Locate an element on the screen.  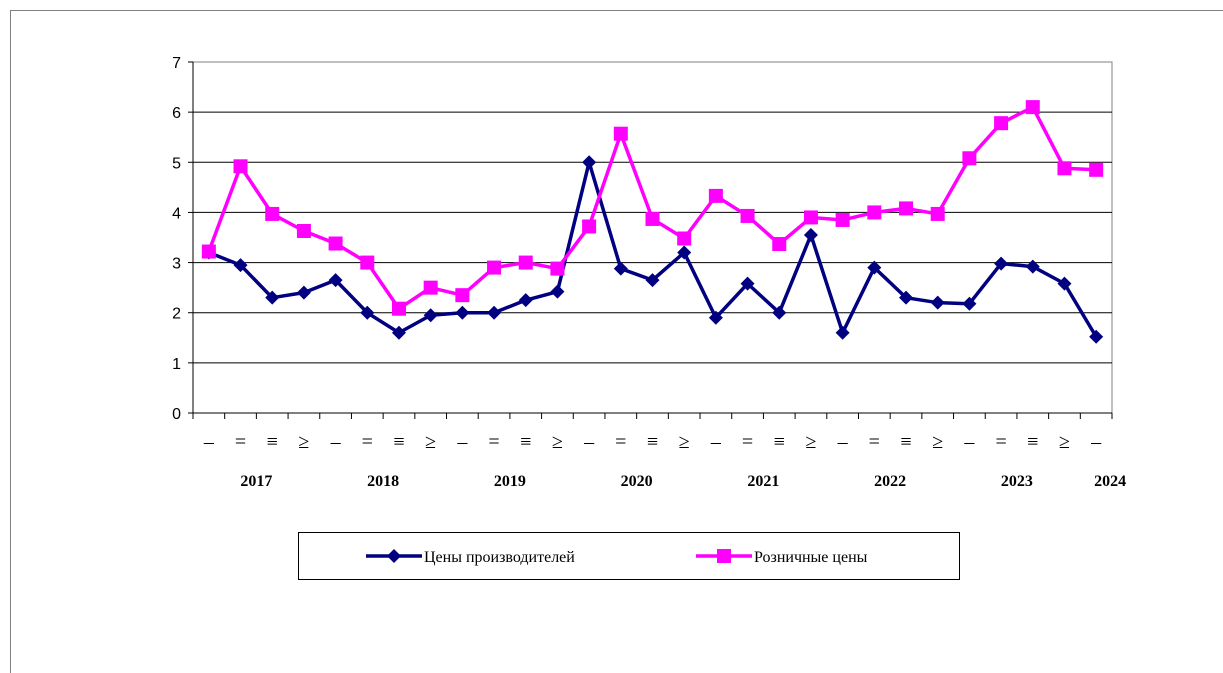
year-label: 2024 is located at coordinates (1110, 481).